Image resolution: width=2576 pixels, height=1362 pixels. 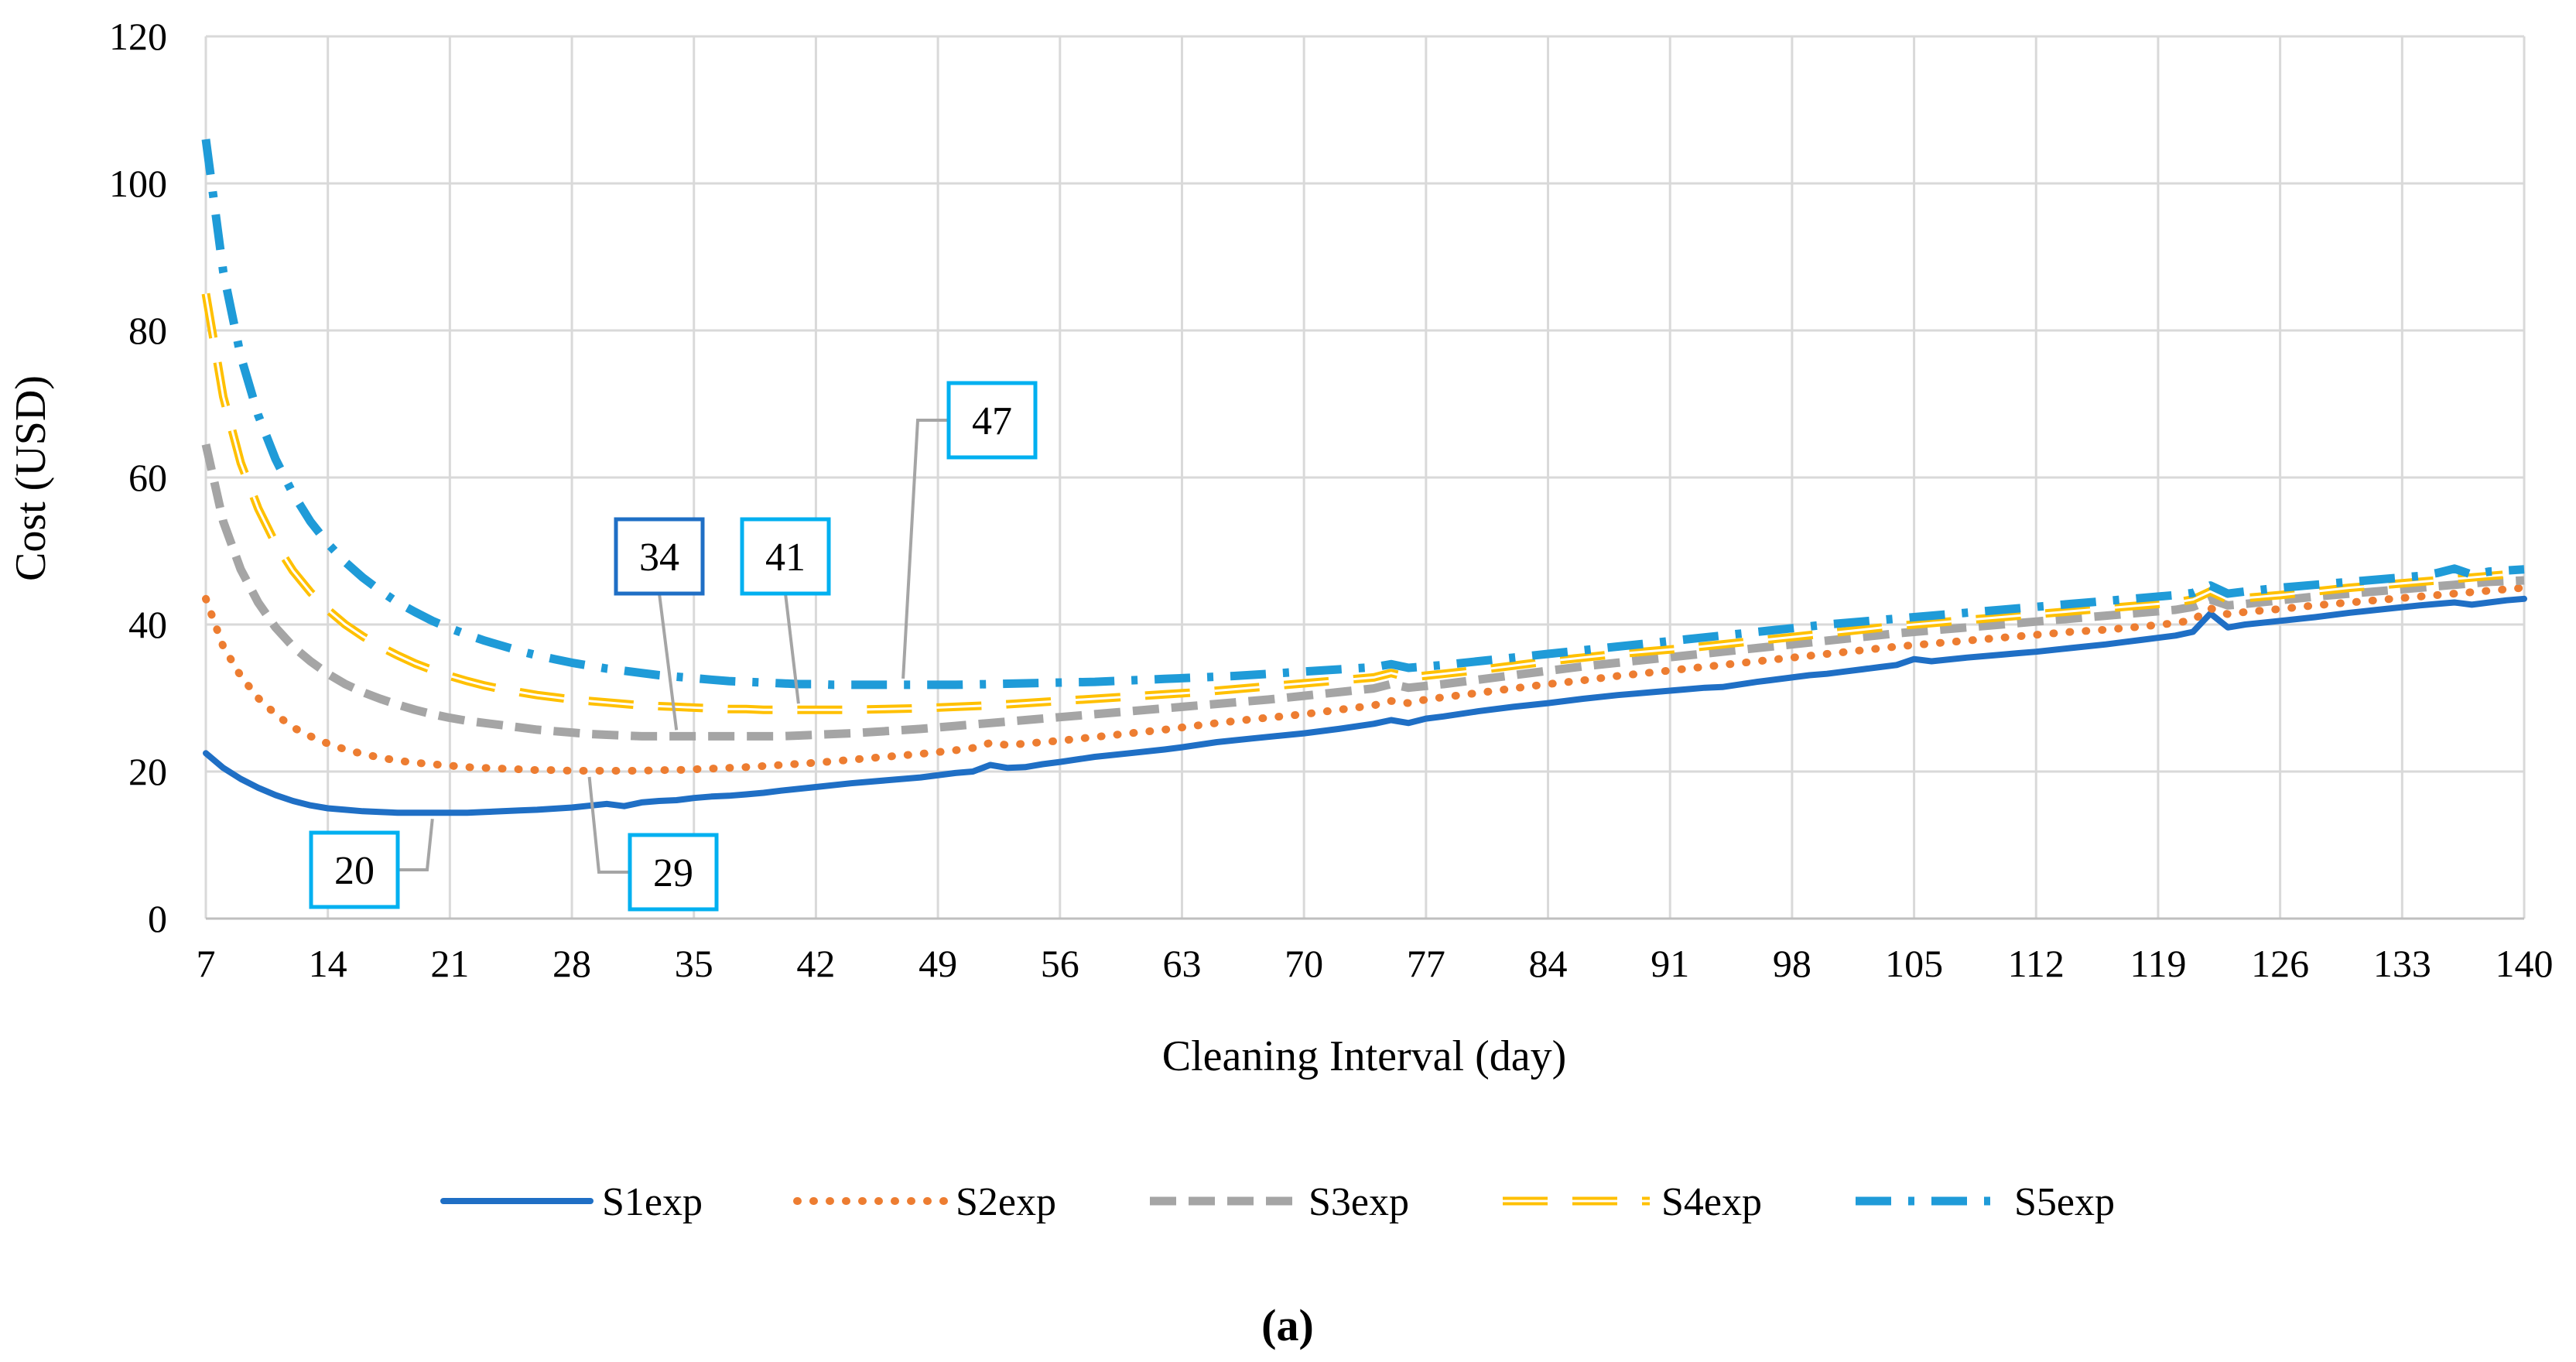 I want to click on s2exp-series-line, so click(x=1365, y=679).